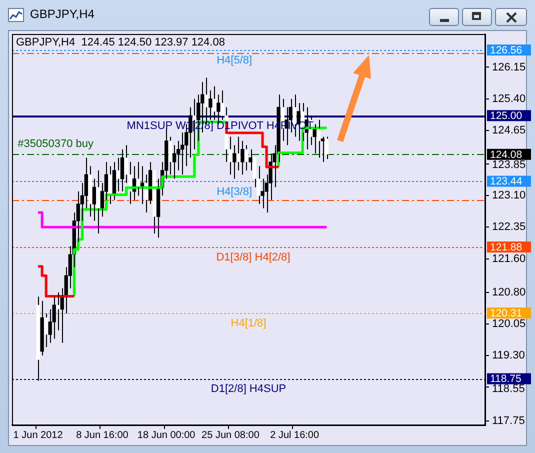  Describe the element at coordinates (506, 50) in the screenshot. I see `text: 126.56` at that location.